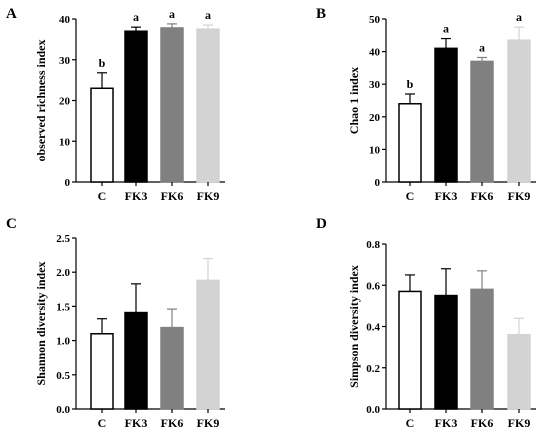  Describe the element at coordinates (321, 14) in the screenshot. I see `panel-letter: B` at that location.